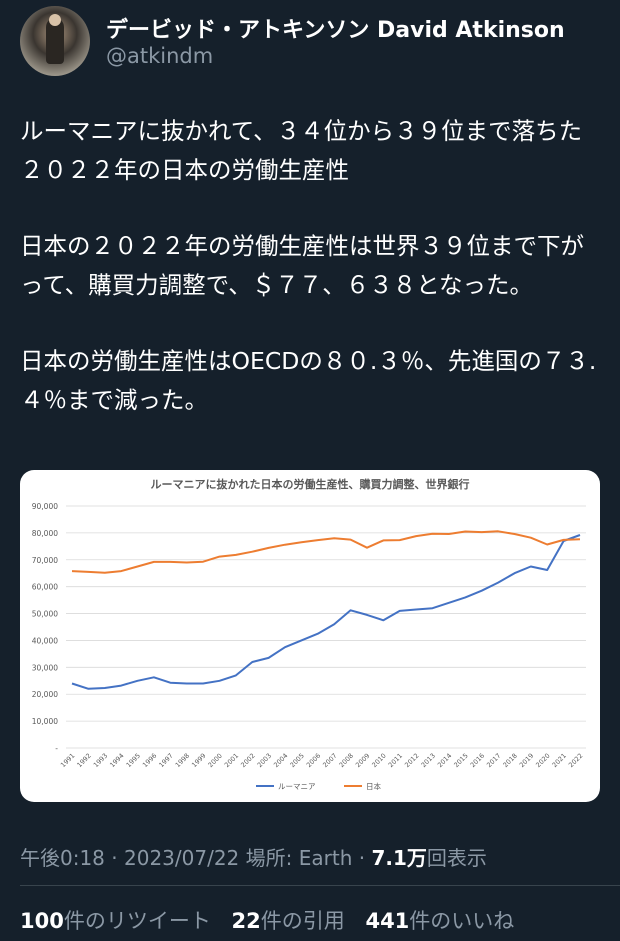 The width and height of the screenshot is (620, 941). I want to click on legend-label-2: 日本, so click(373, 786).